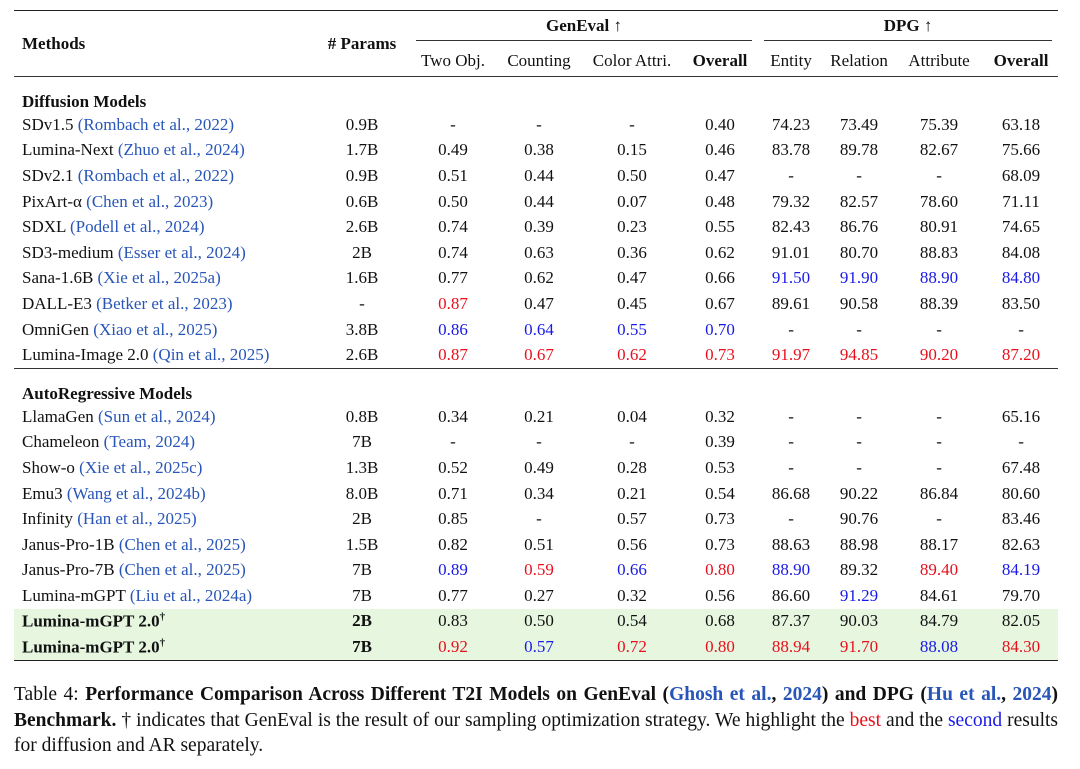 The image size is (1080, 769). I want to click on value-cell: 0.83, so click(453, 622).